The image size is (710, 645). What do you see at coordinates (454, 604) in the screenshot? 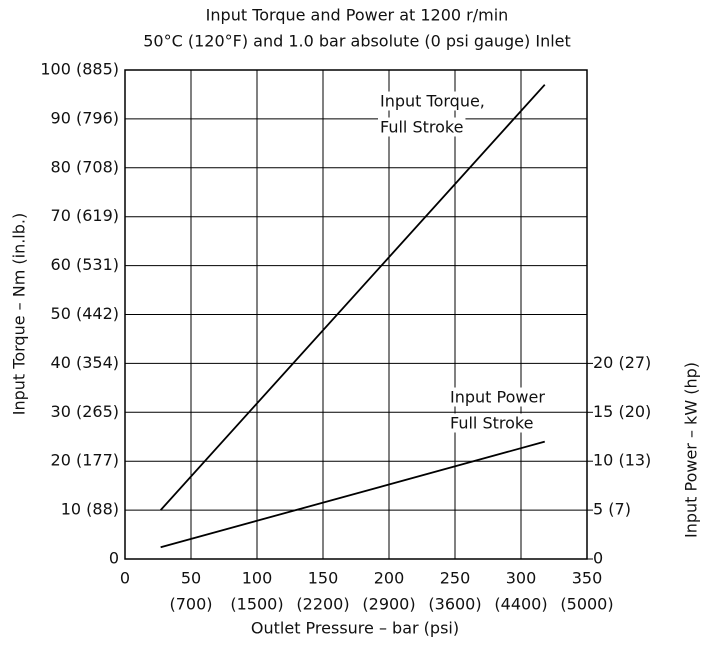
I see `x-tick-sublabel: (3600)` at bounding box center [454, 604].